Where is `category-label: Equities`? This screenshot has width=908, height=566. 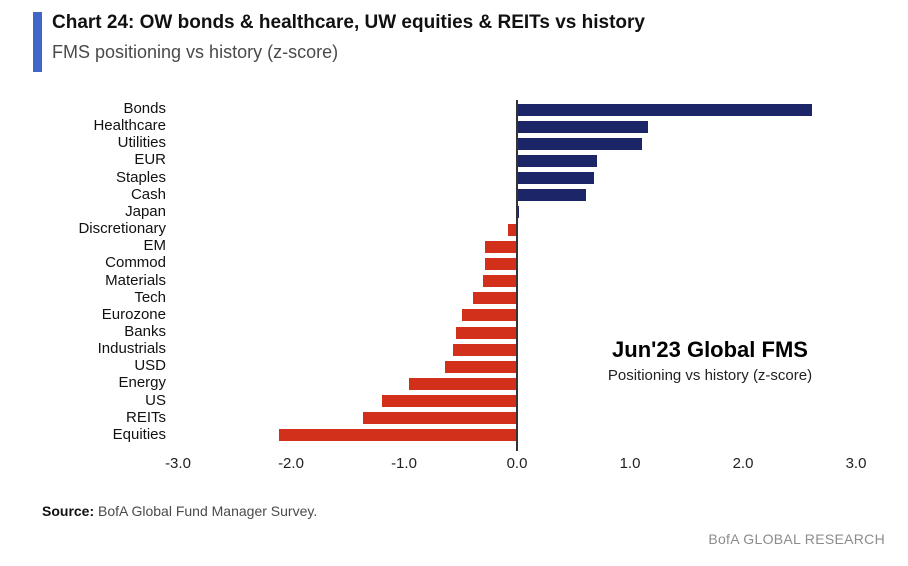
category-label: Equities is located at coordinates (139, 434).